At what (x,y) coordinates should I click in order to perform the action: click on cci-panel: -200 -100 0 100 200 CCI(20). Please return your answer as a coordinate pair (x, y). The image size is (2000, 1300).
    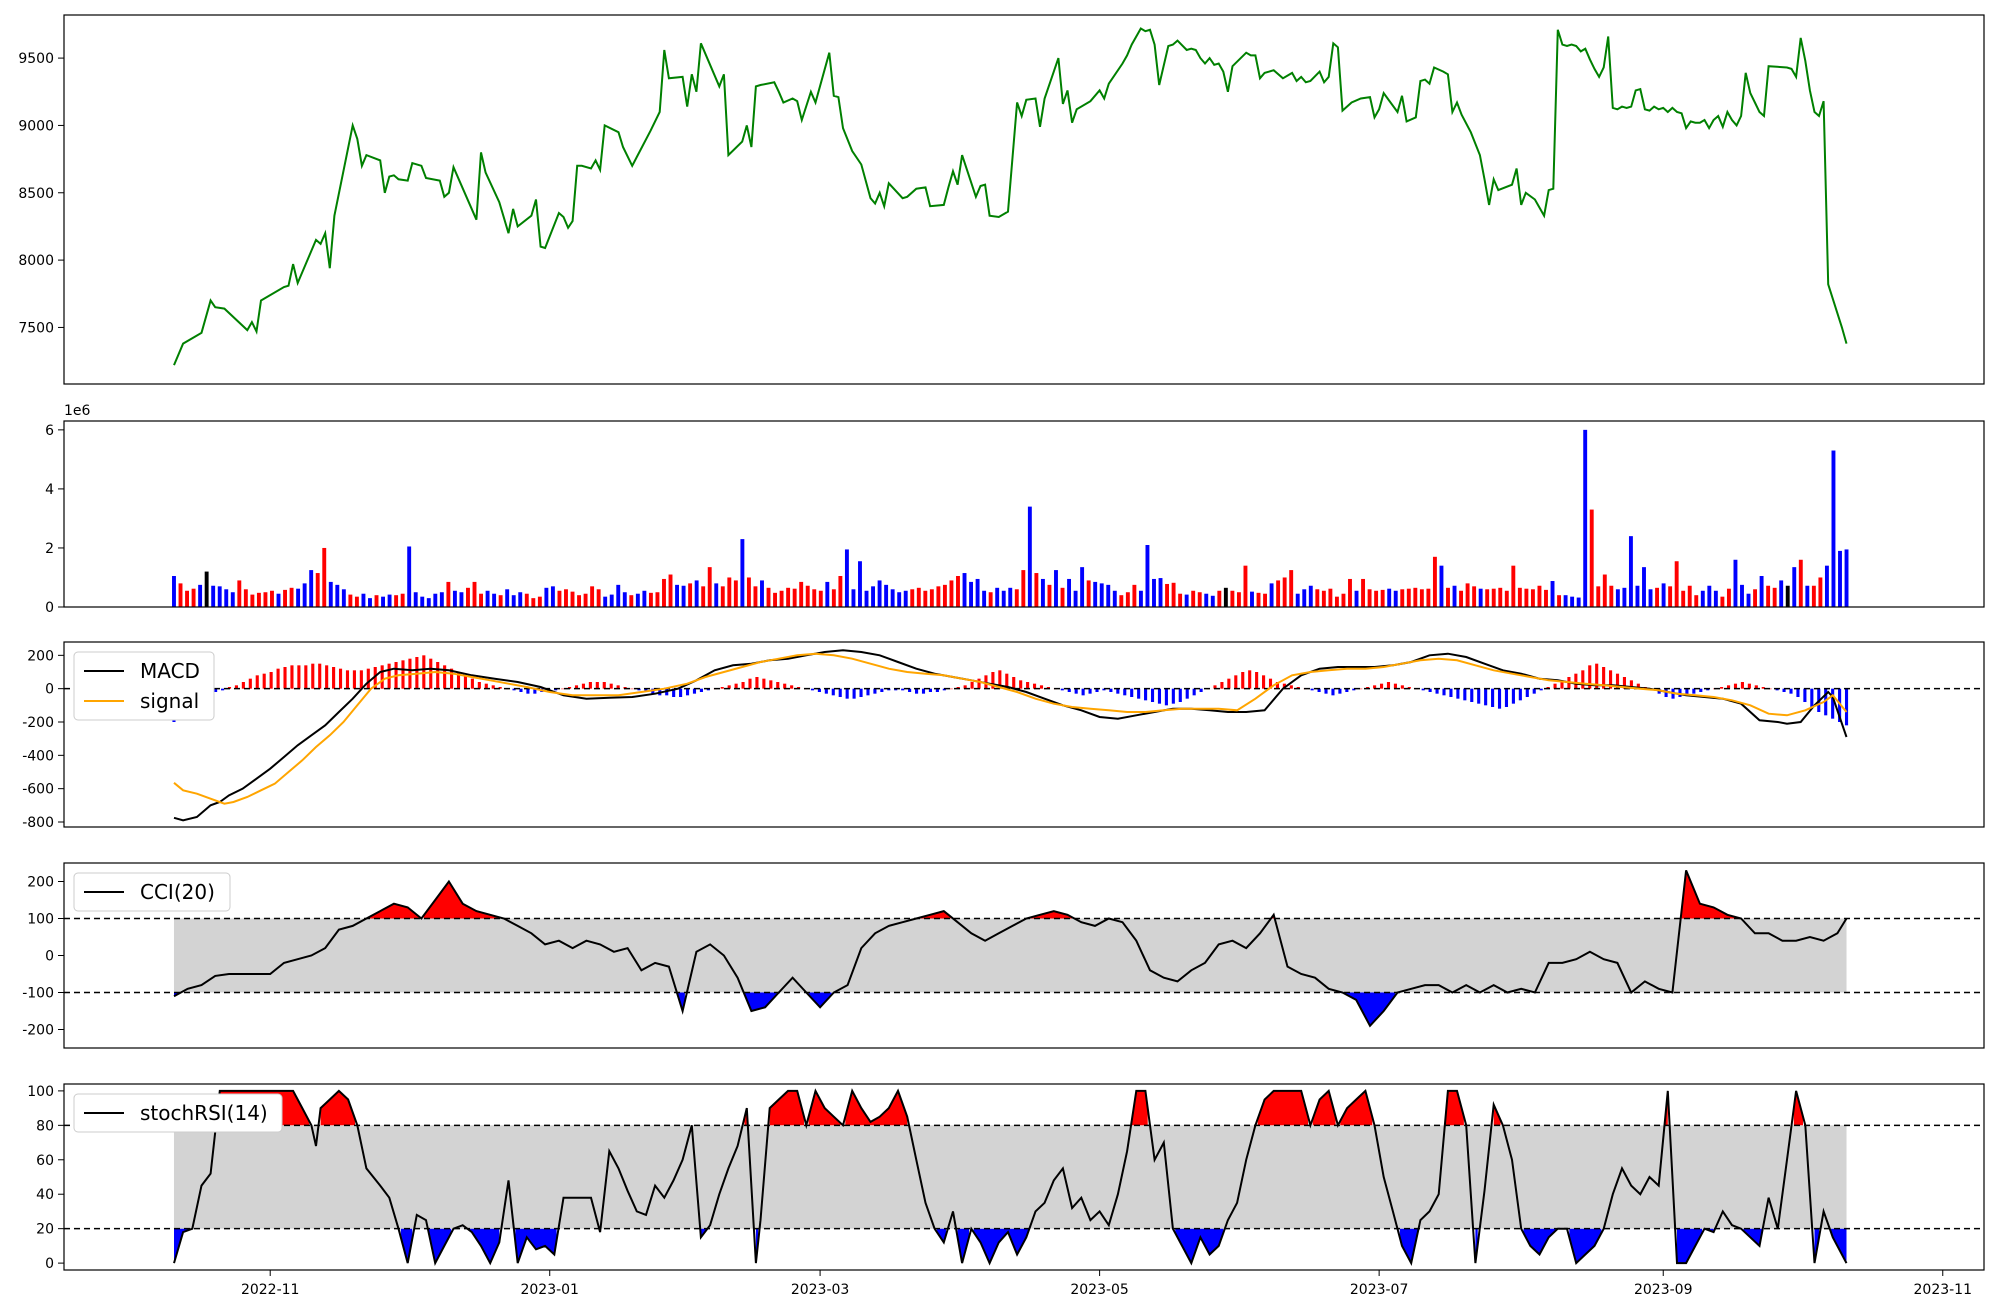
    Looking at the image, I should click on (1003, 955).